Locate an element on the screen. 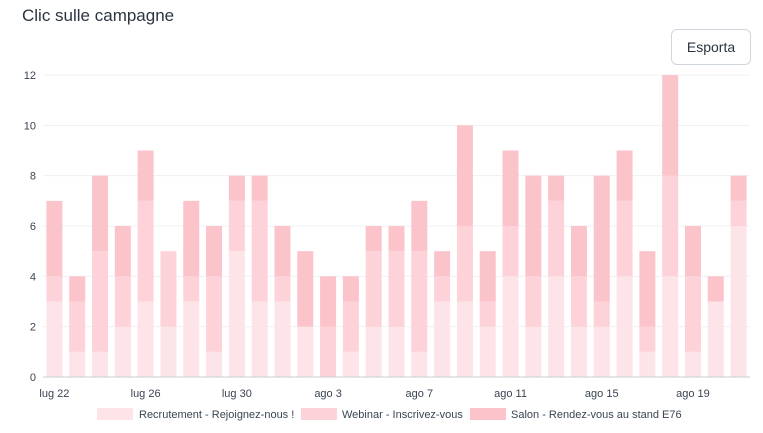 Image resolution: width=763 pixels, height=433 pixels. legend-label-webinar: Webinar - Inscrivez-vous is located at coordinates (402, 415).